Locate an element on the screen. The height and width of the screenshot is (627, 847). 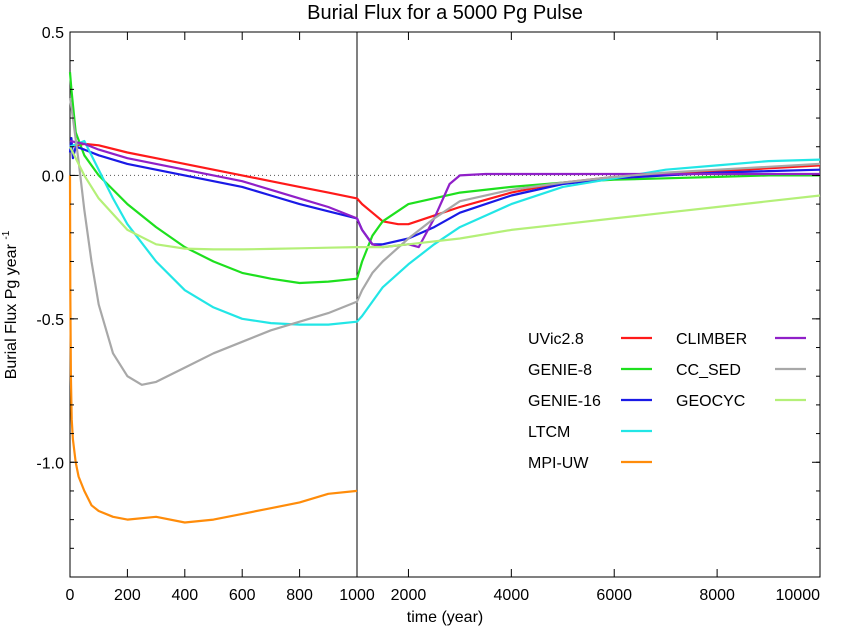
x-tick-label: 800 is located at coordinates (299, 595).